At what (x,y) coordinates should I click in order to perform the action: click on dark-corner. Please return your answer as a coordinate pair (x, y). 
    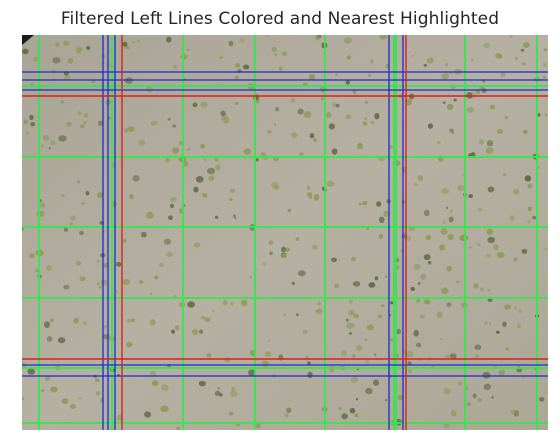
    Looking at the image, I should click on (28, 40).